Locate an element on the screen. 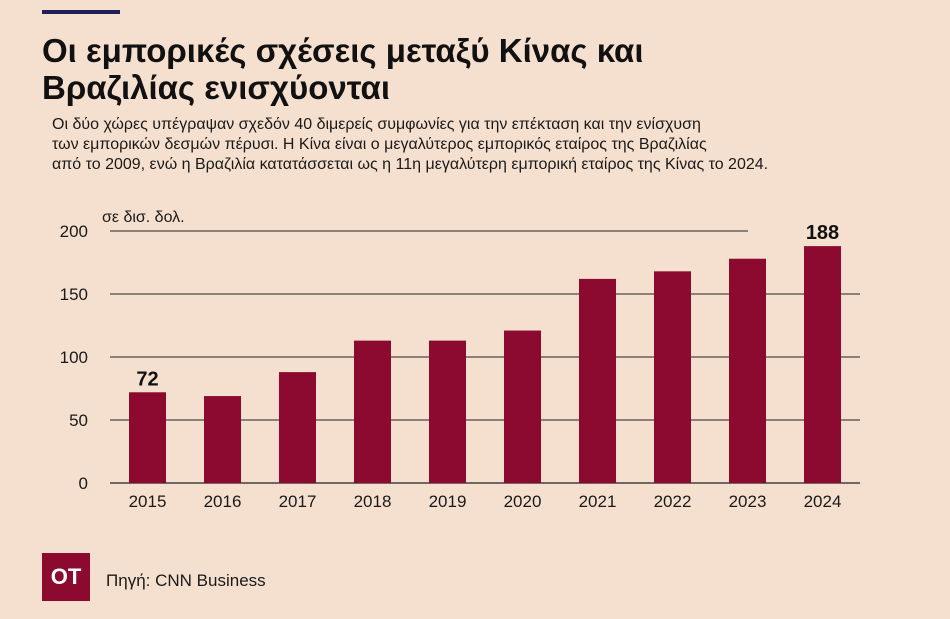 Image resolution: width=950 pixels, height=619 pixels. x-tick-label: 2024 is located at coordinates (823, 501).